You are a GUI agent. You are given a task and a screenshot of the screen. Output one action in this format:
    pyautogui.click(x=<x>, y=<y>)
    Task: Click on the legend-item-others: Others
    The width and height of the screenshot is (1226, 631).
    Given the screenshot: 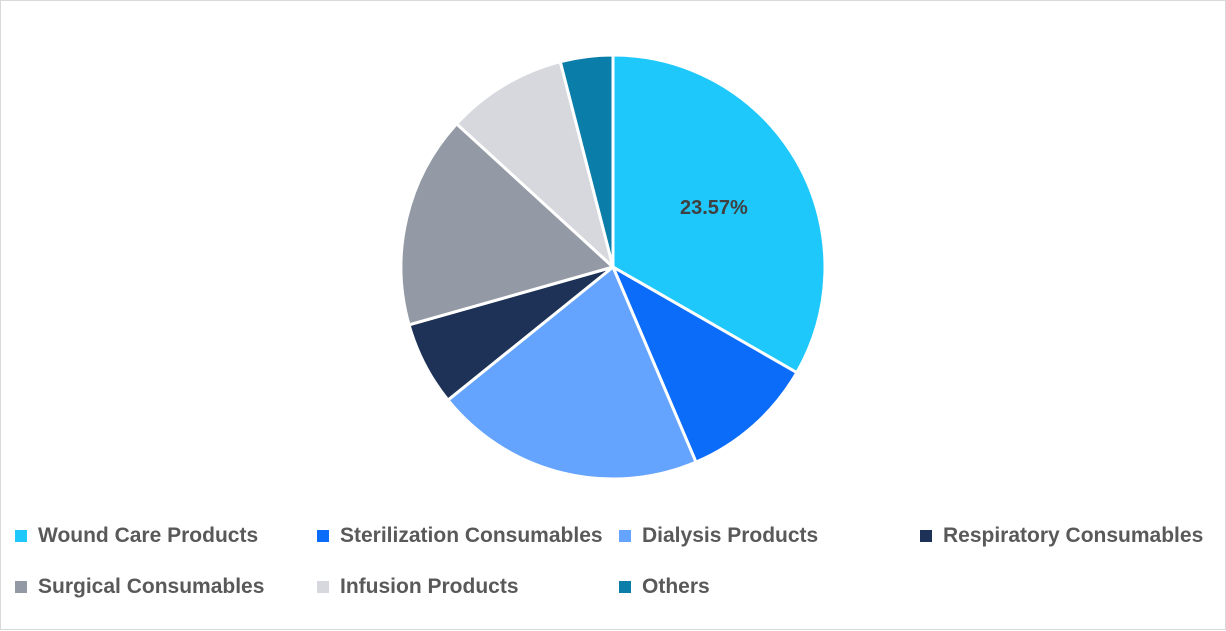 What is the action you would take?
    pyautogui.click(x=664, y=587)
    